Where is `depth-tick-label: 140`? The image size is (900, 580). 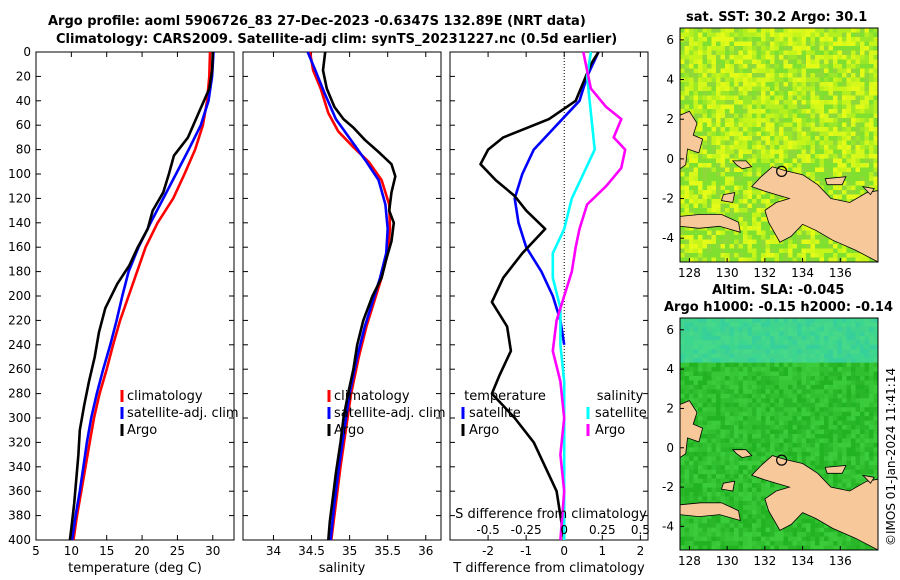 depth-tick-label: 140 is located at coordinates (19, 223).